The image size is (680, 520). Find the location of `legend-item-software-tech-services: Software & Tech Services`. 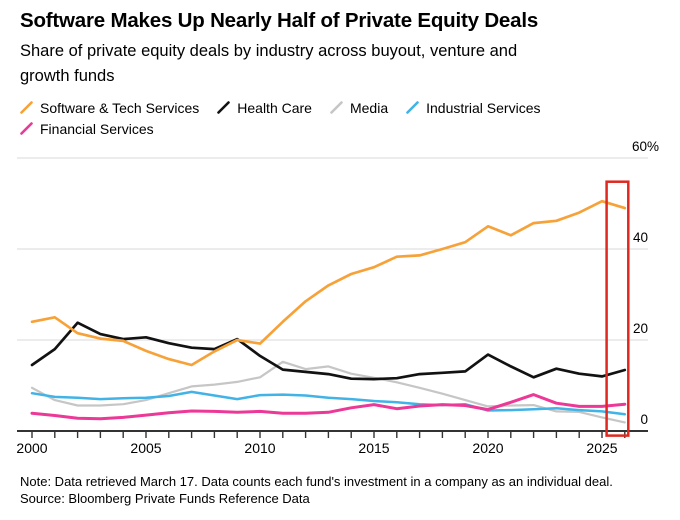

legend-item-software-tech-services: Software & Tech Services is located at coordinates (109, 108).